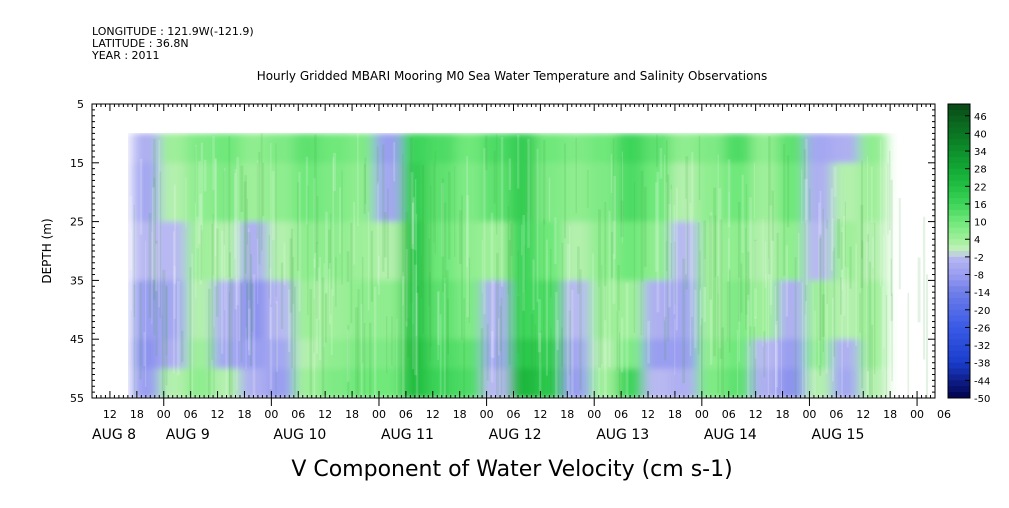  Describe the element at coordinates (77, 339) in the screenshot. I see `y-tick-label: 45` at that location.